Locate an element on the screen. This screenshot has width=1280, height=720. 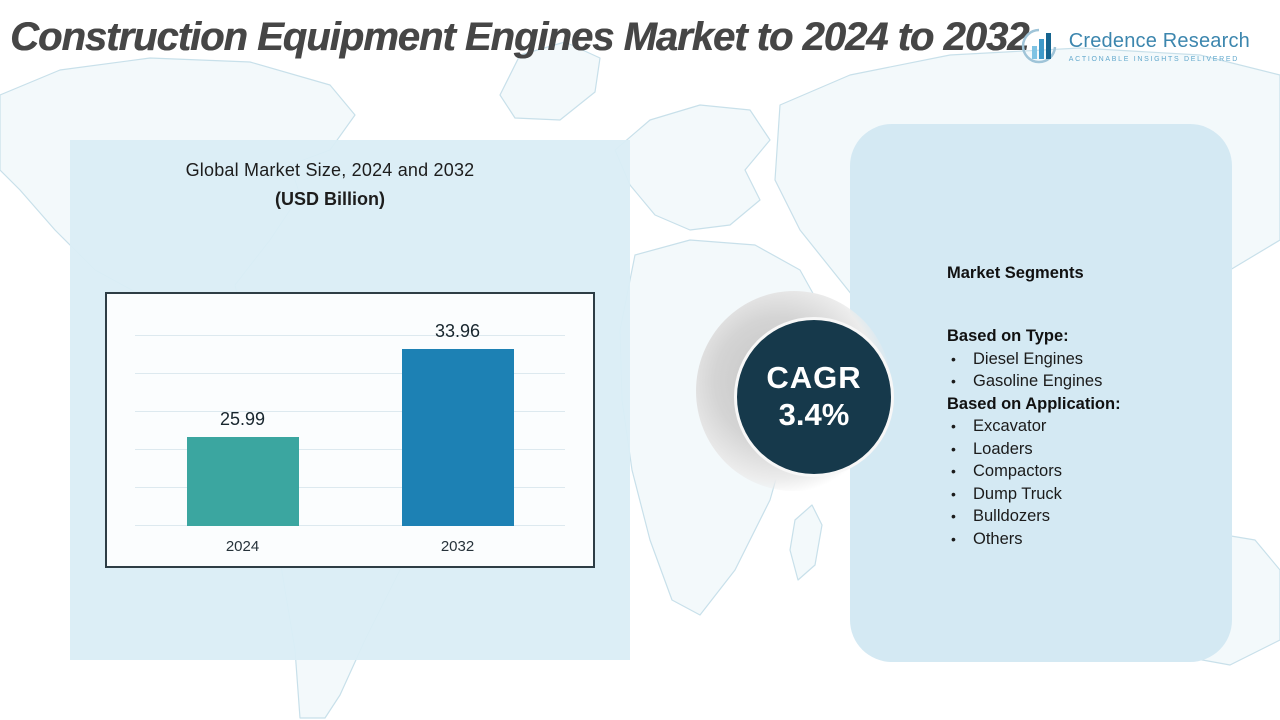
list-item: • Dump Truck is located at coordinates (1076, 494).